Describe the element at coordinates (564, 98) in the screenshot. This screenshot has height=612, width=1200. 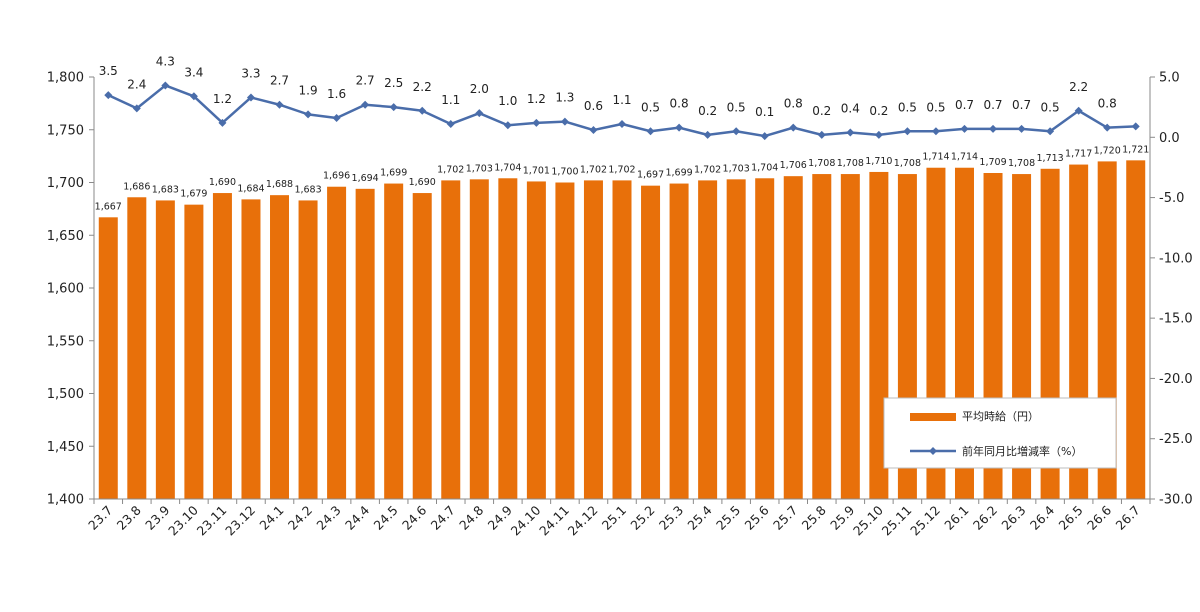
I see `line-value-label: 1.3` at that location.